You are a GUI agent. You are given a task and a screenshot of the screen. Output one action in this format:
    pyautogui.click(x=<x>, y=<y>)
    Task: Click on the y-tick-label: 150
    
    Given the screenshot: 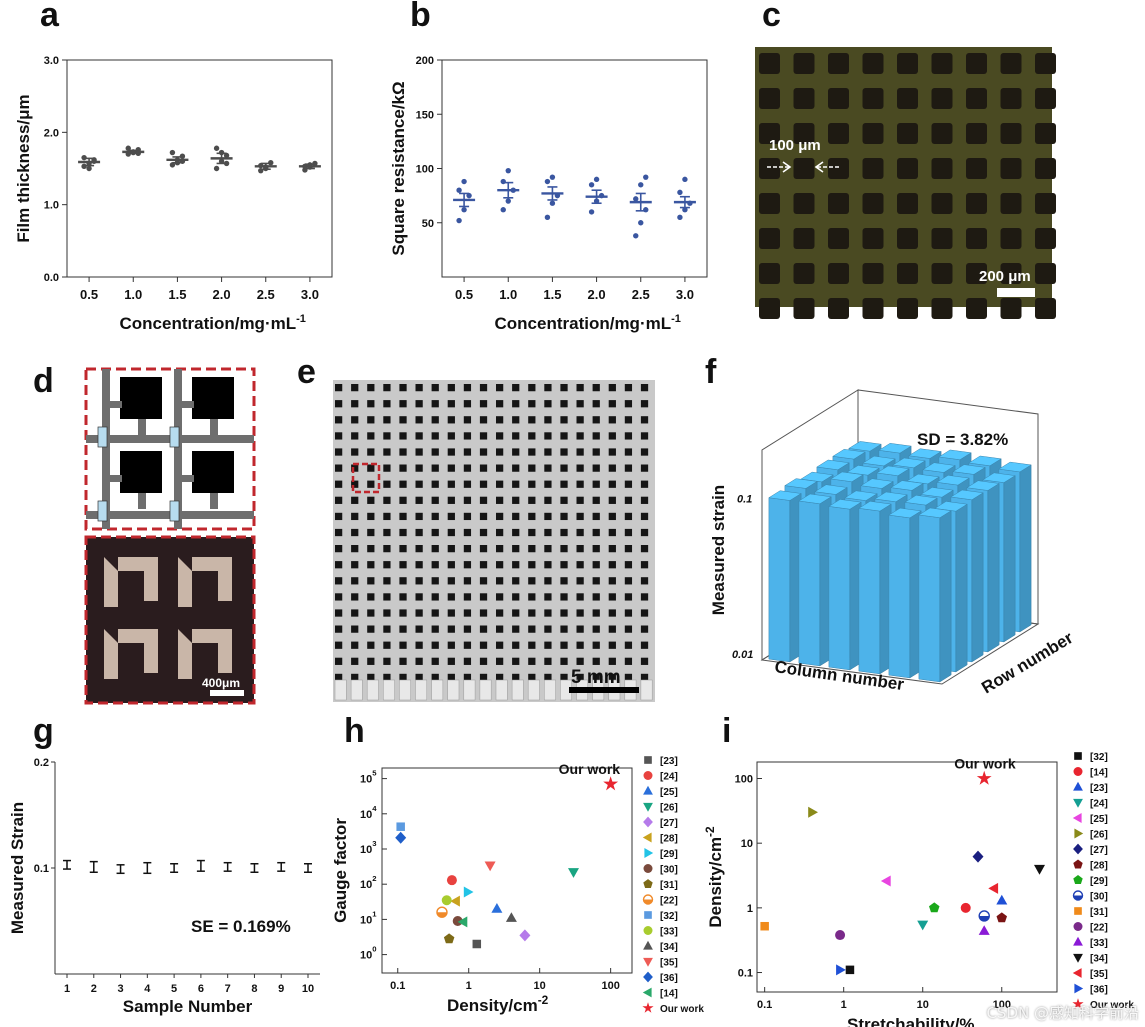 What is the action you would take?
    pyautogui.click(x=425, y=115)
    